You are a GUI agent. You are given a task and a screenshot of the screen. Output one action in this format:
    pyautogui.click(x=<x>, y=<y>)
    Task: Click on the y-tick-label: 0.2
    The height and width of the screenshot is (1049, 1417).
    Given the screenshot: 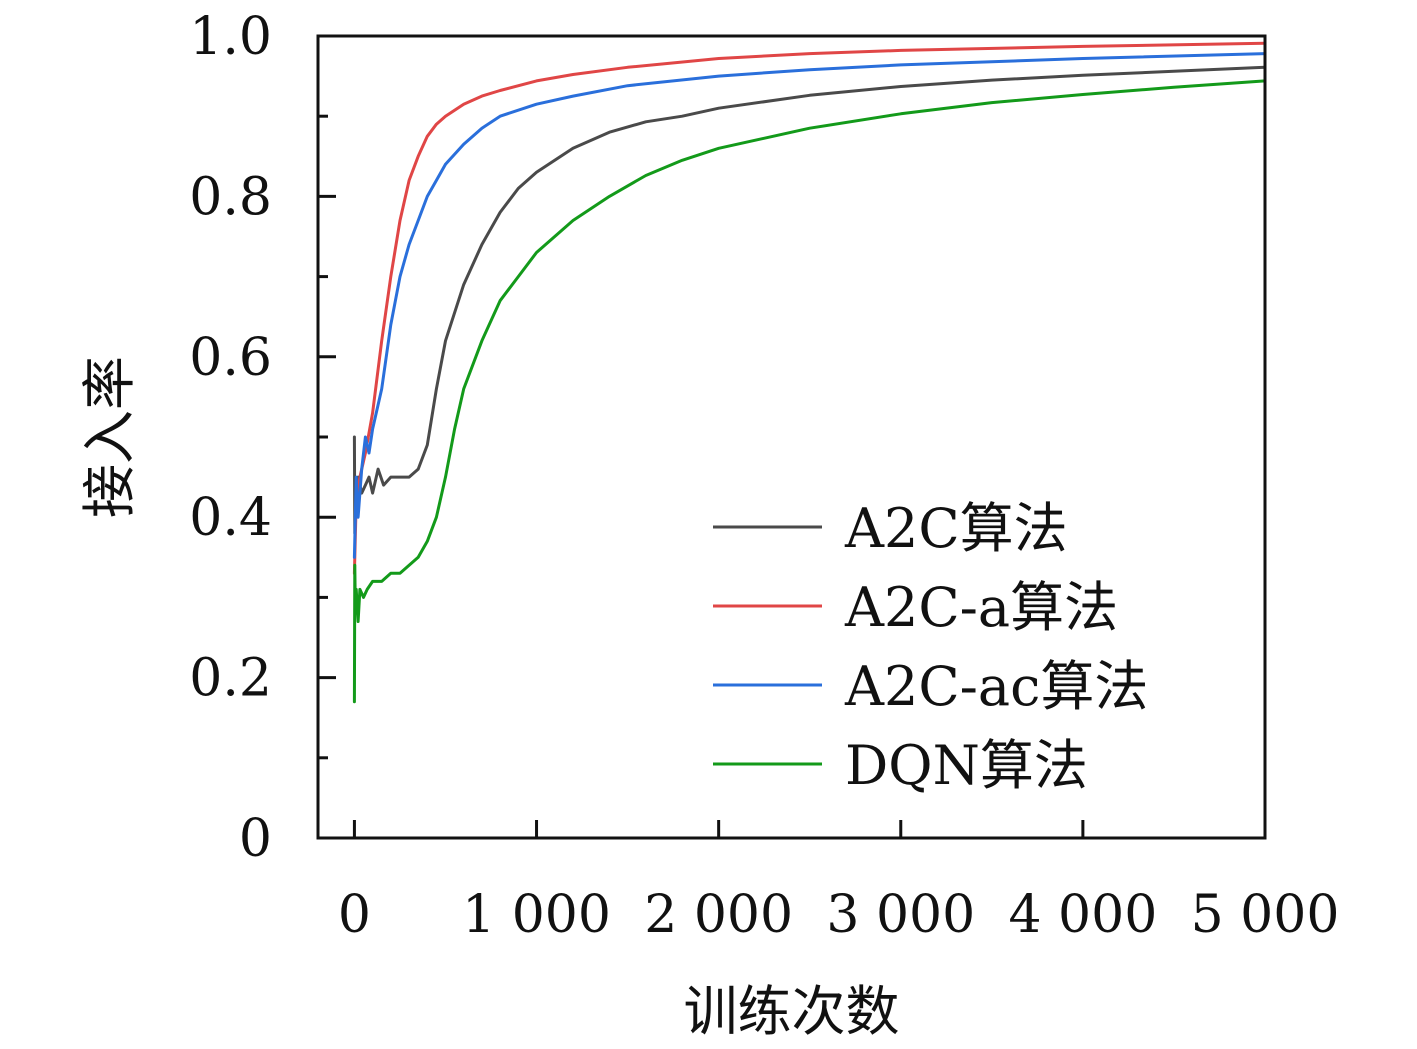 What is the action you would take?
    pyautogui.click(x=230, y=679)
    